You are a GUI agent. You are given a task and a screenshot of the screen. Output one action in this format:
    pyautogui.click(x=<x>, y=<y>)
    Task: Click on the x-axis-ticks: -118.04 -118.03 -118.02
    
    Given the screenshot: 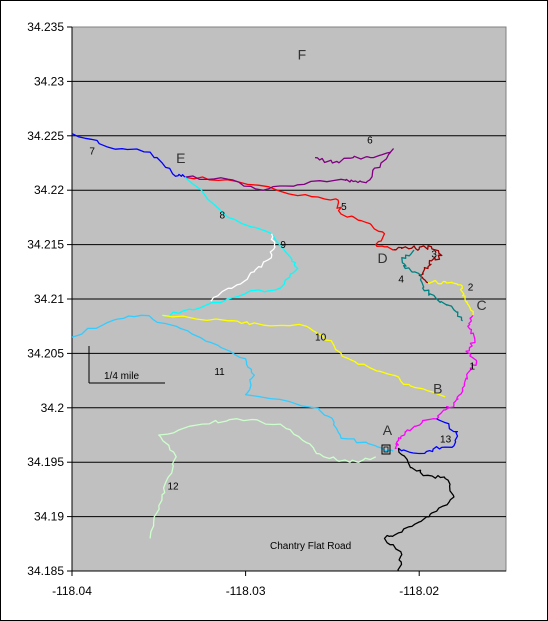 What is the action you would take?
    pyautogui.click(x=279, y=584)
    